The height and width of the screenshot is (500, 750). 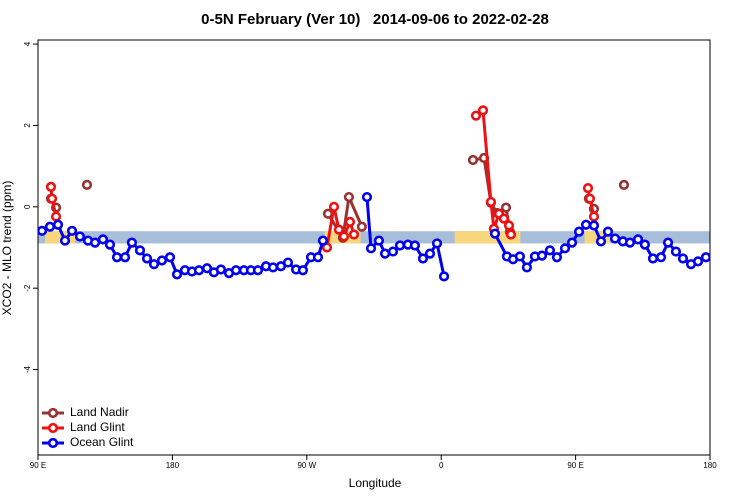 I want to click on land-segment, so click(x=487, y=237).